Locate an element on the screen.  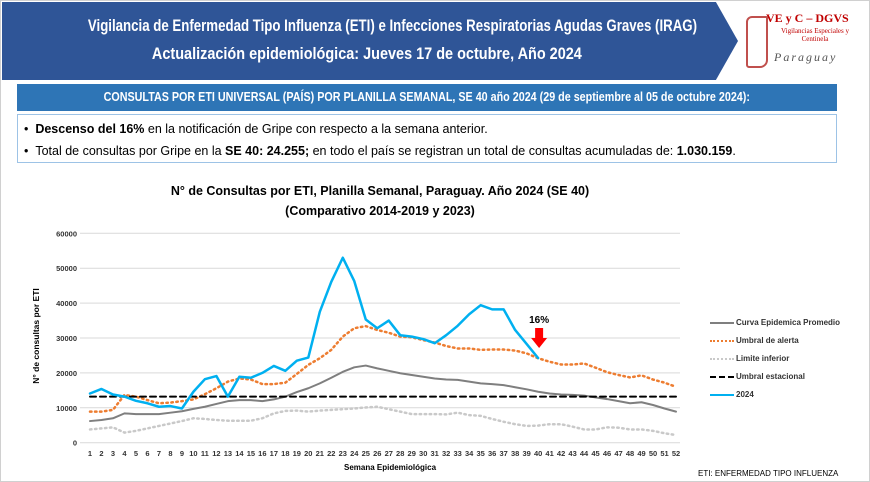
x-tick-label: 28 is located at coordinates (400, 453).